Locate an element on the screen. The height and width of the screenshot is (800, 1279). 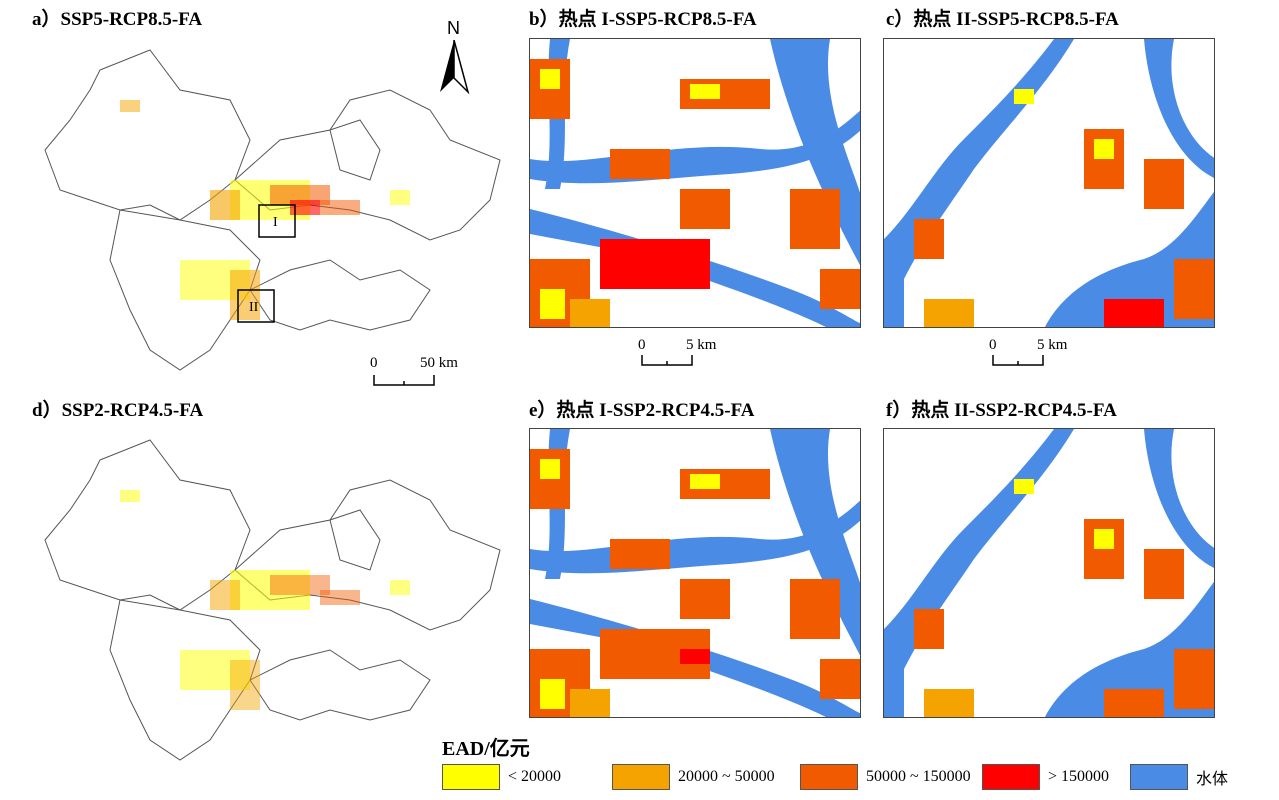
scale-end: 50 km is located at coordinates (439, 363).